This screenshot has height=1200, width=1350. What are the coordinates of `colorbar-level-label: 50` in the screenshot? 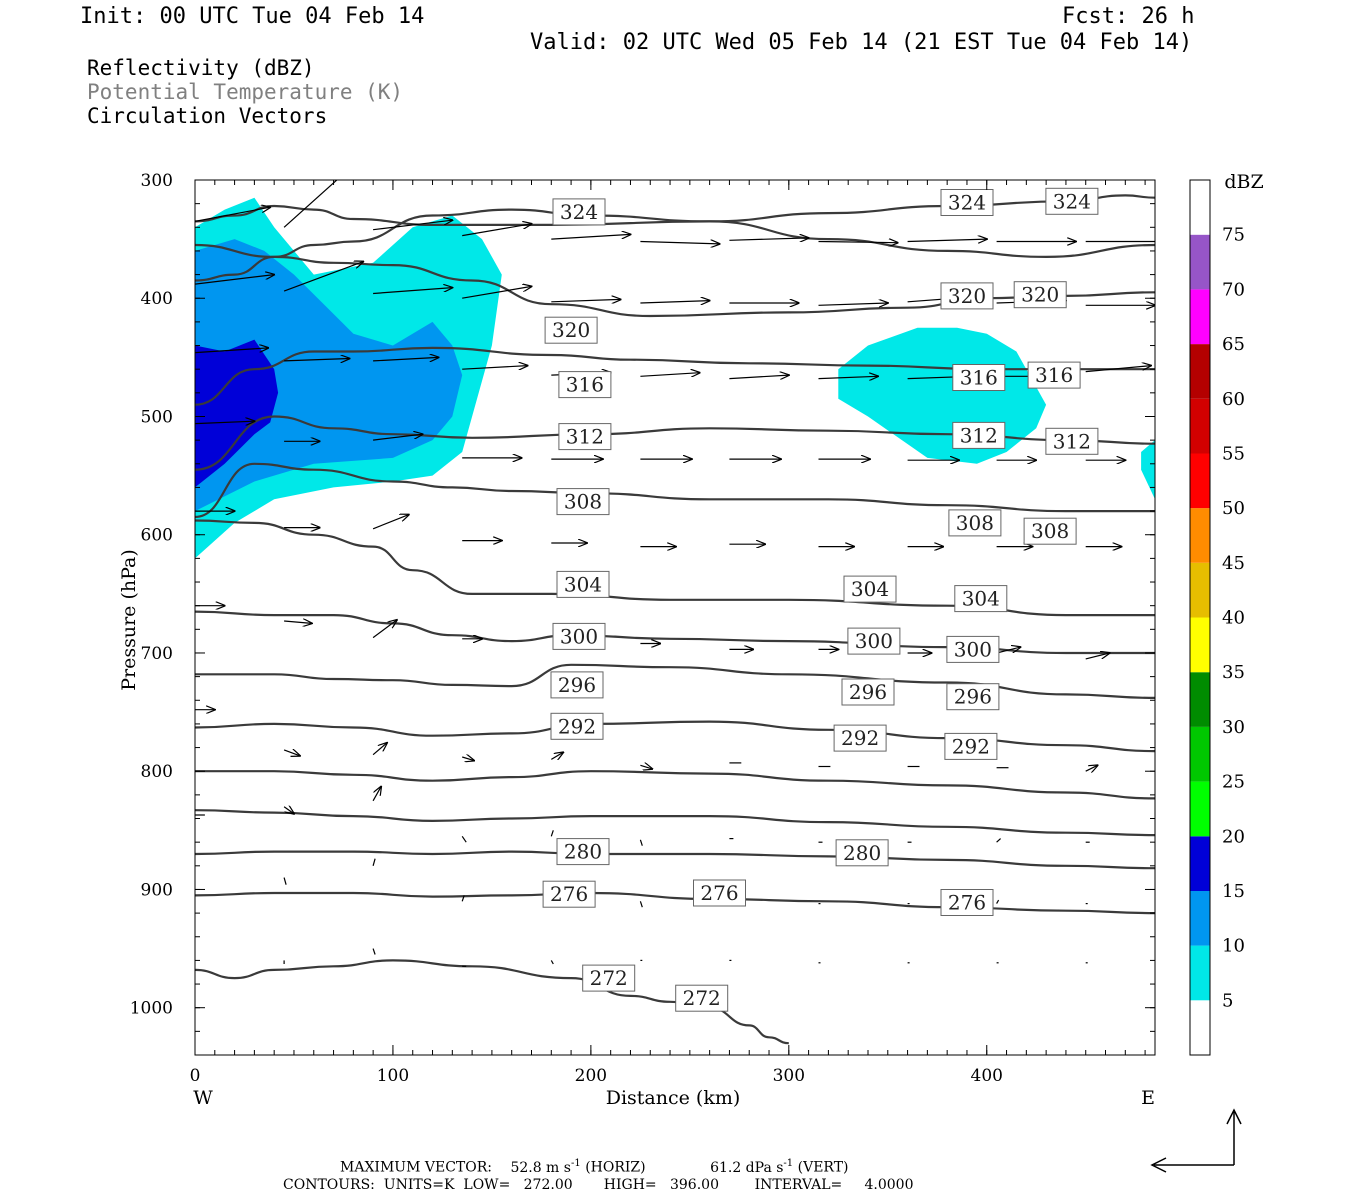 It's located at (1233, 508).